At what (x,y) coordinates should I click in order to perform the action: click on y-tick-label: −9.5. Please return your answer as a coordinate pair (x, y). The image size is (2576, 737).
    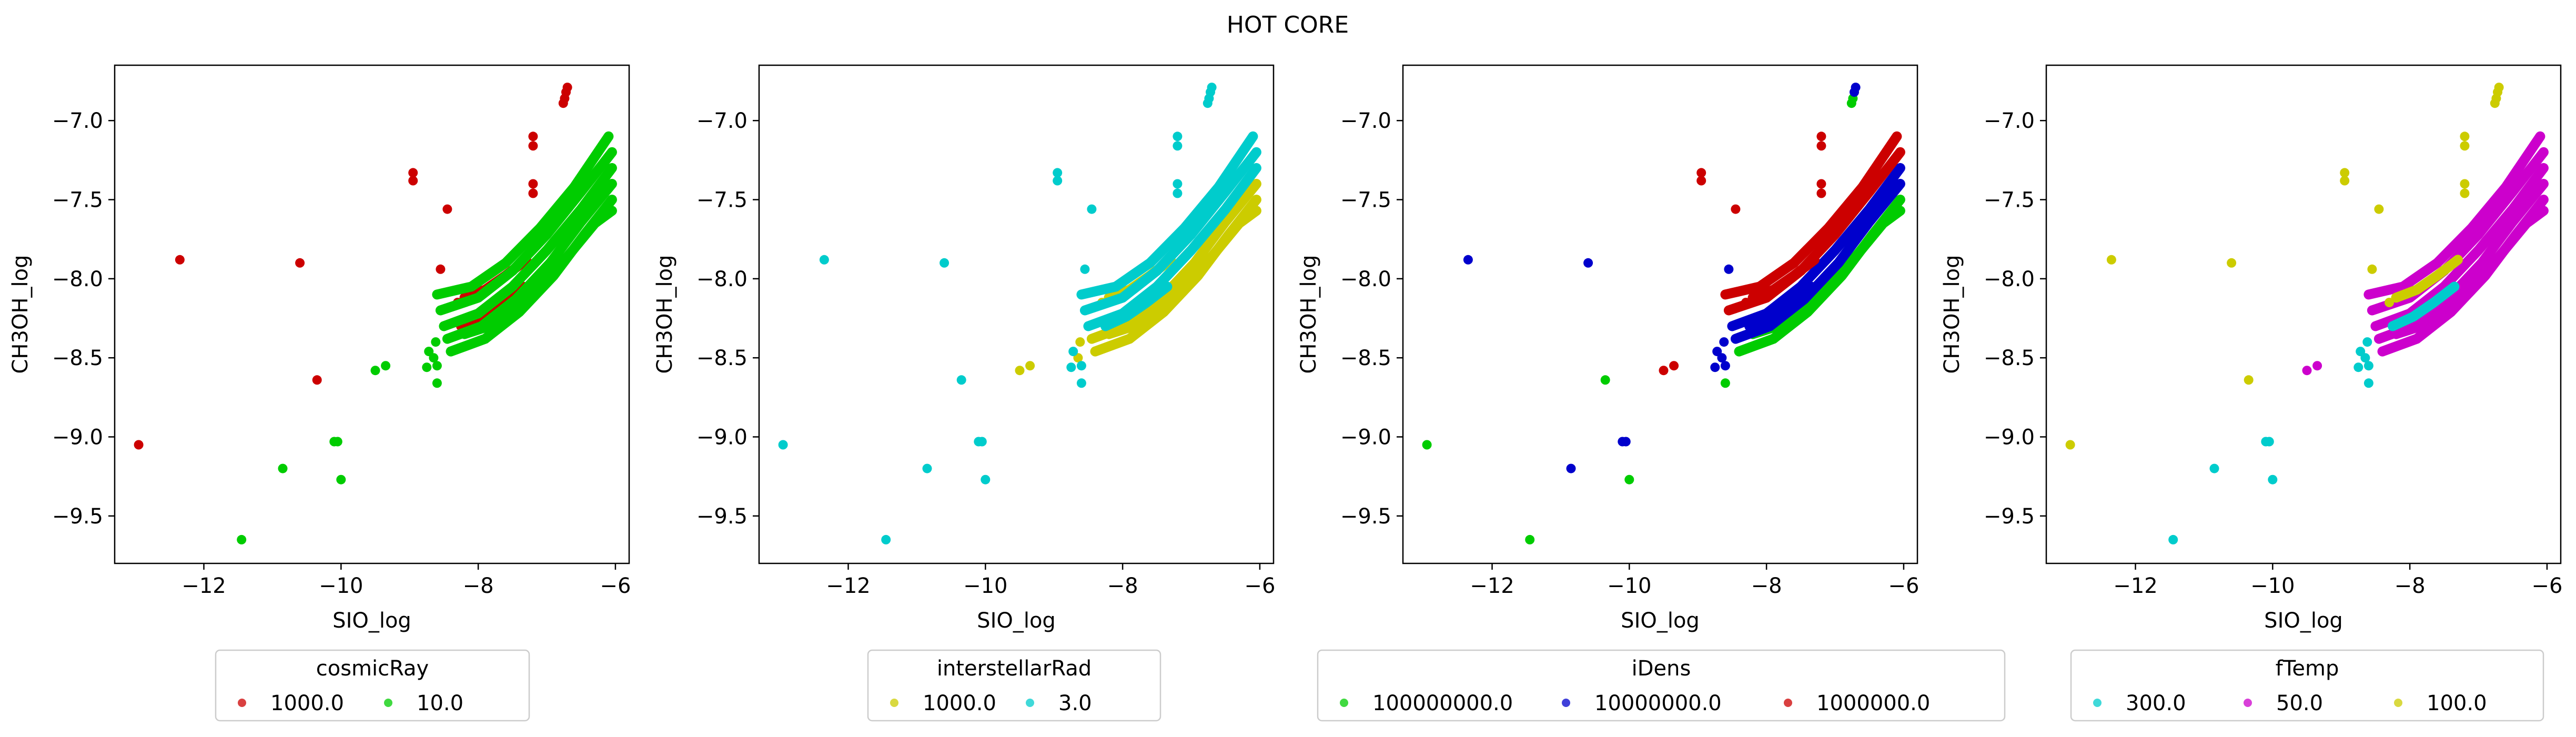
    Looking at the image, I should click on (721, 516).